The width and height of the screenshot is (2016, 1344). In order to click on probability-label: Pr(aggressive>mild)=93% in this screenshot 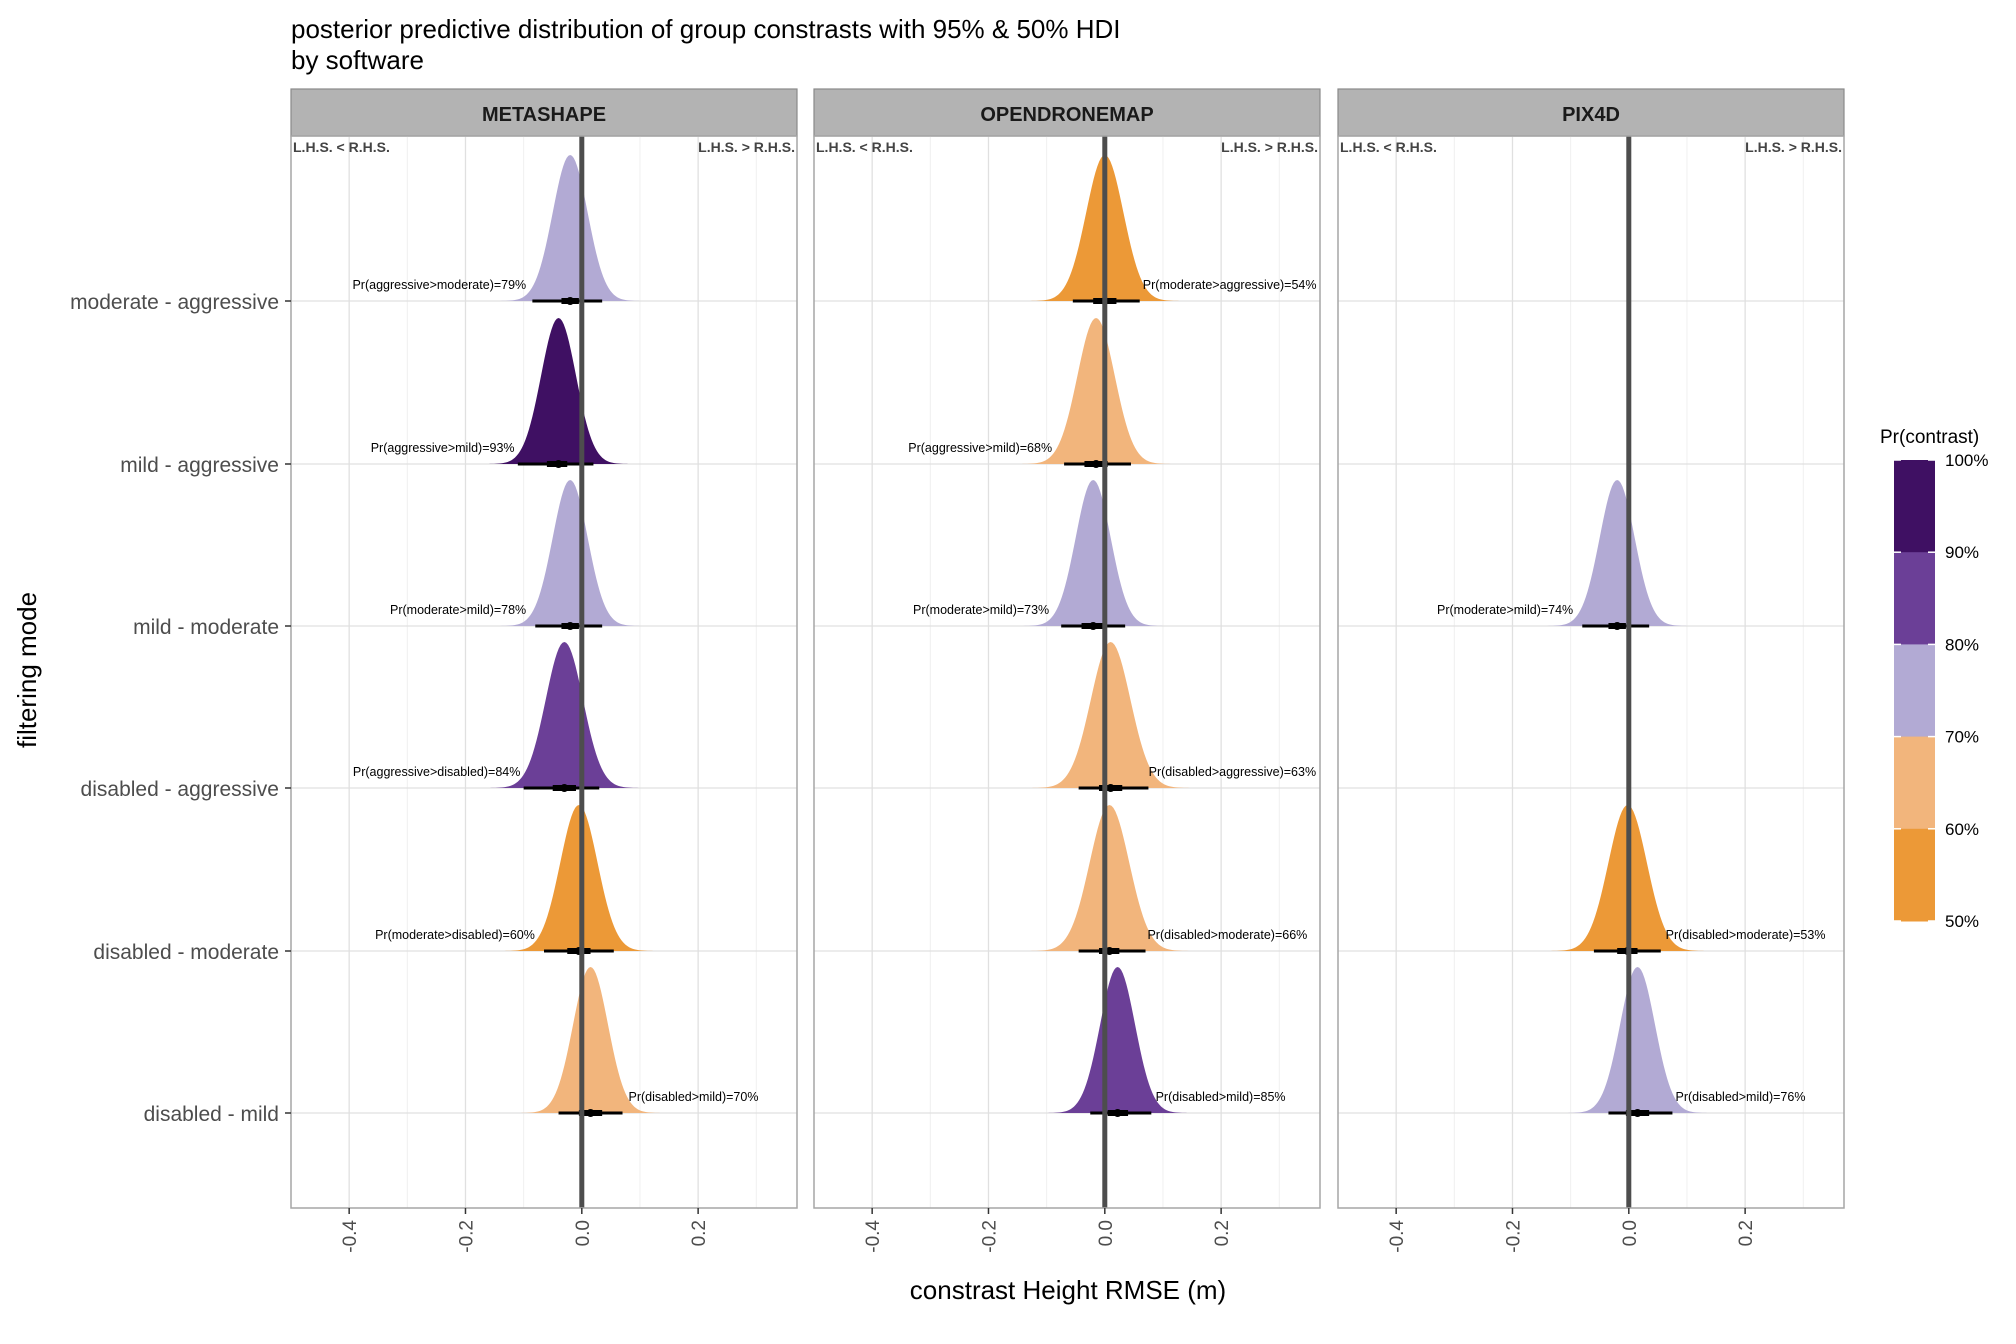, I will do `click(443, 448)`.